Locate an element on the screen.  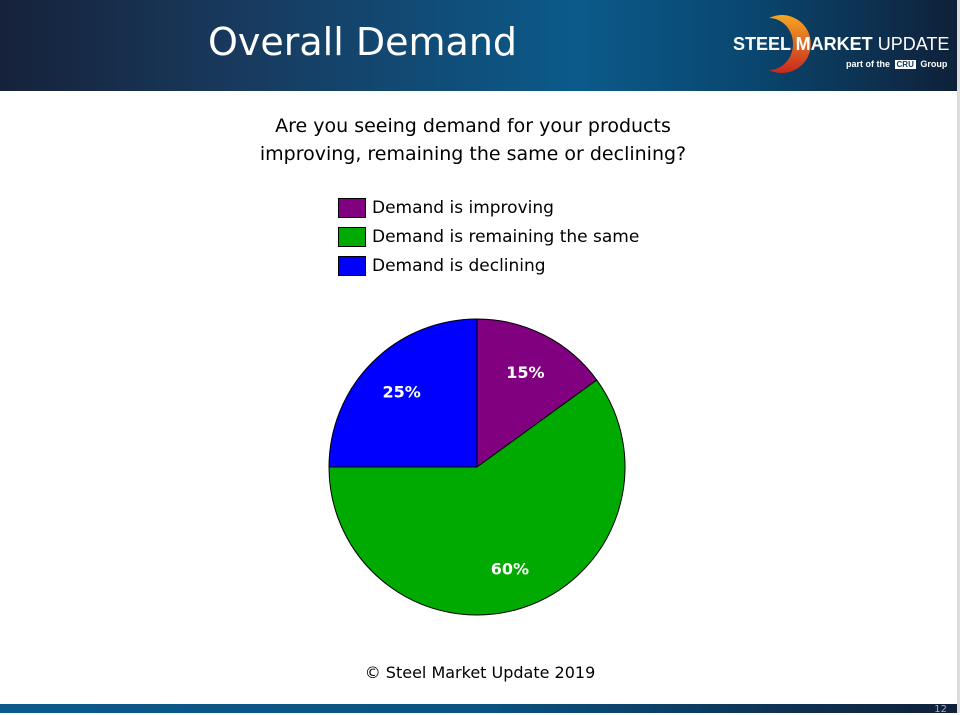
slide-title: Overall Demand is located at coordinates (363, 42).